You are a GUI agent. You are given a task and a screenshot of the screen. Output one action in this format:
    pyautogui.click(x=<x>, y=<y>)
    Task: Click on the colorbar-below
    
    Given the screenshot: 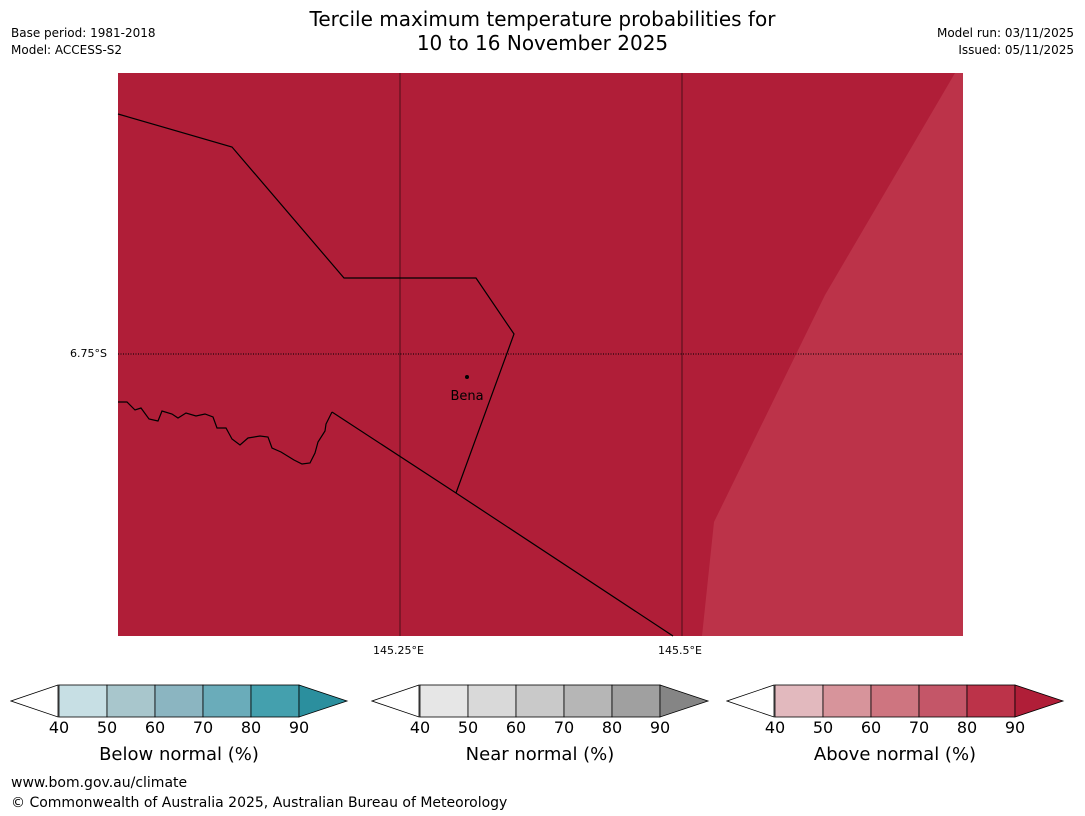 What is the action you would take?
    pyautogui.click(x=179, y=701)
    